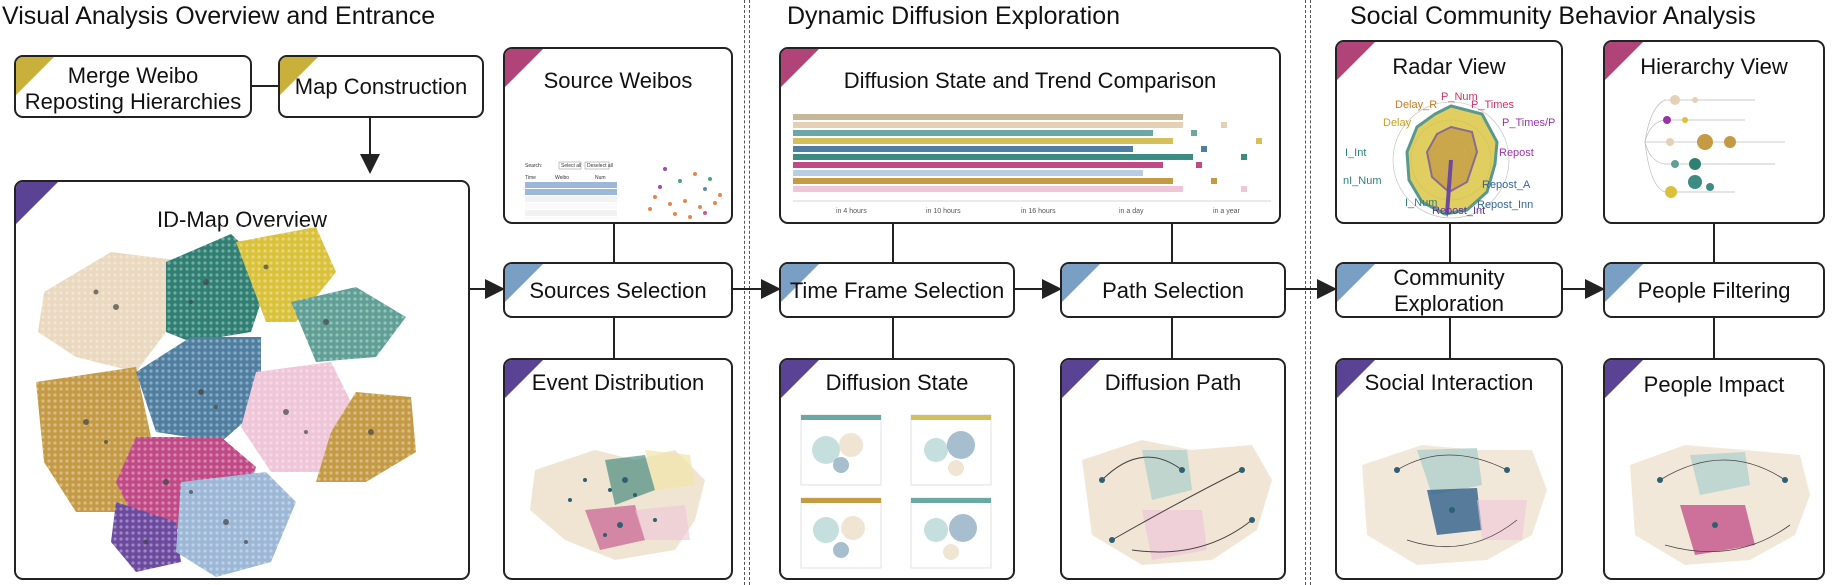  I want to click on radar-label-p-times-p: P_Times/P, so click(1528, 123).